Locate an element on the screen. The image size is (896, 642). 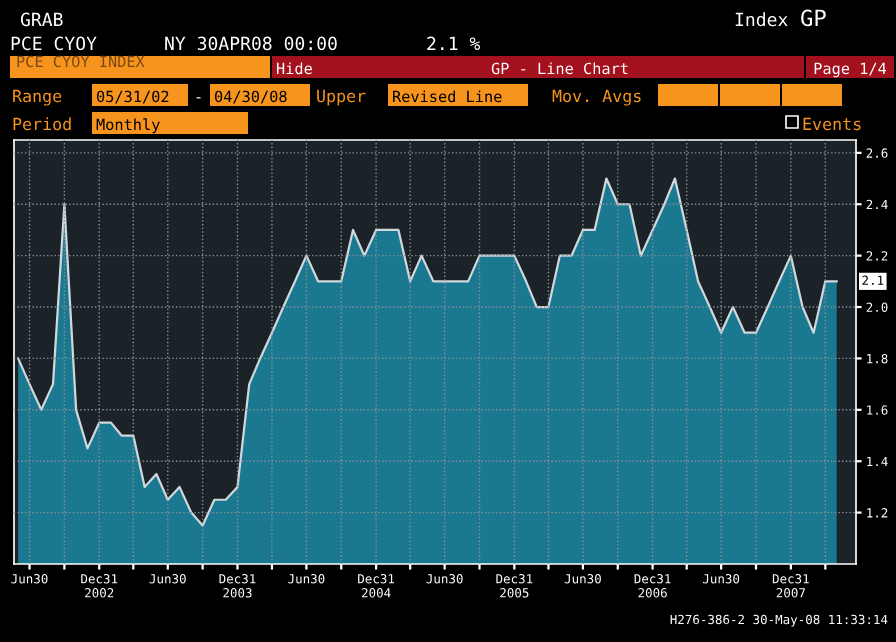
text: GP is located at coordinates (813, 18).